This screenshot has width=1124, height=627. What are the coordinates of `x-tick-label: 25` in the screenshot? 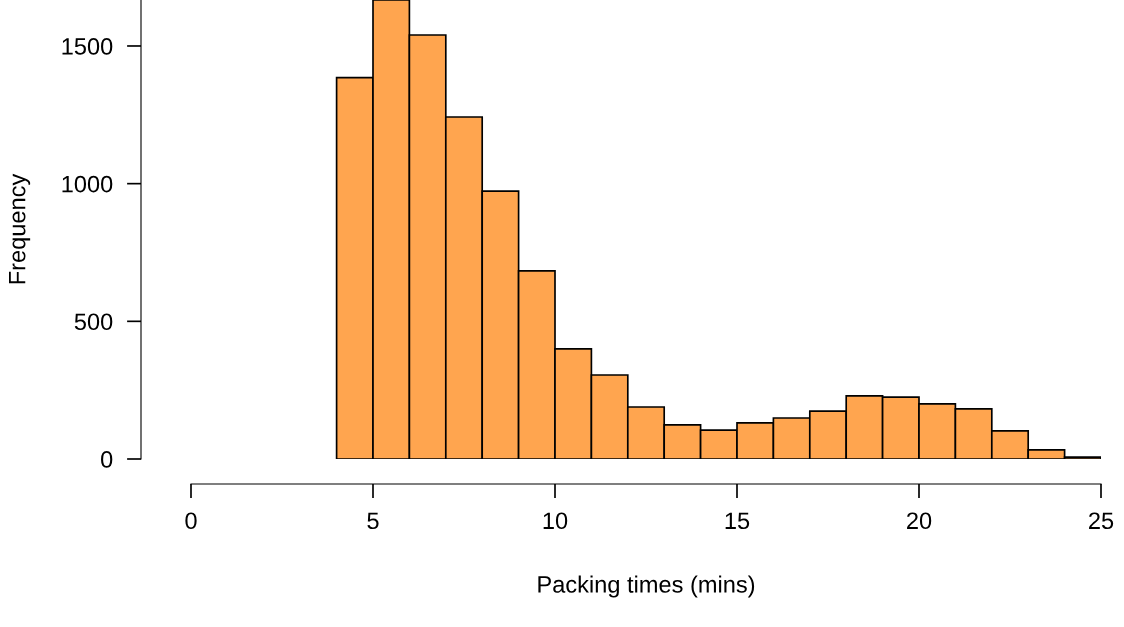 It's located at (1101, 521).